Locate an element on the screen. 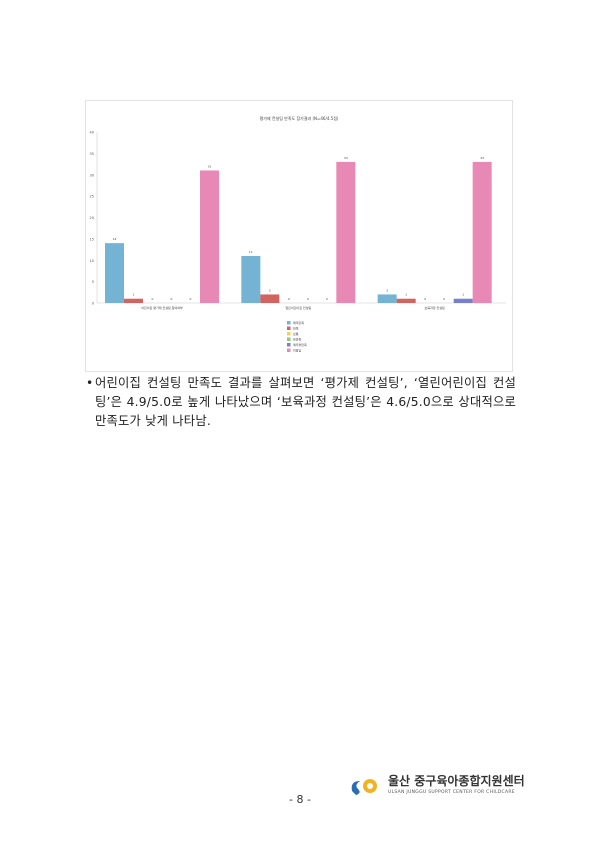 This screenshot has width=600, height=849. y-tick-label: 20 is located at coordinates (92, 218).